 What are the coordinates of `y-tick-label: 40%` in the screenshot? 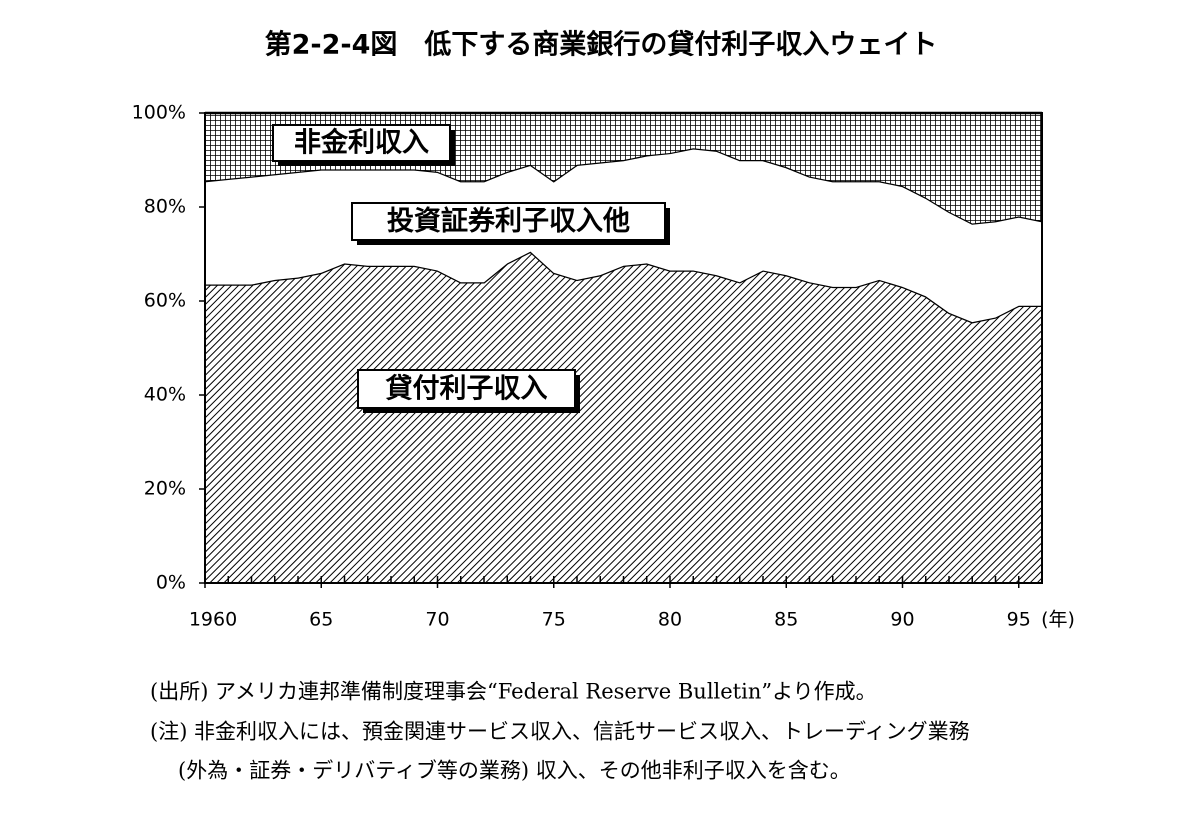 It's located at (165, 395).